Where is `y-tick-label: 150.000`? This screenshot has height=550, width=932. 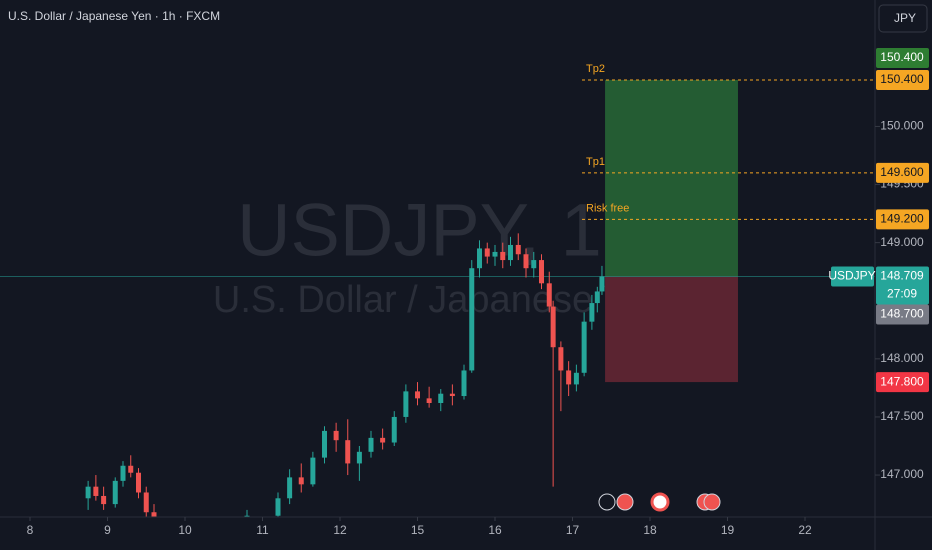
y-tick-label: 150.000 is located at coordinates (902, 126).